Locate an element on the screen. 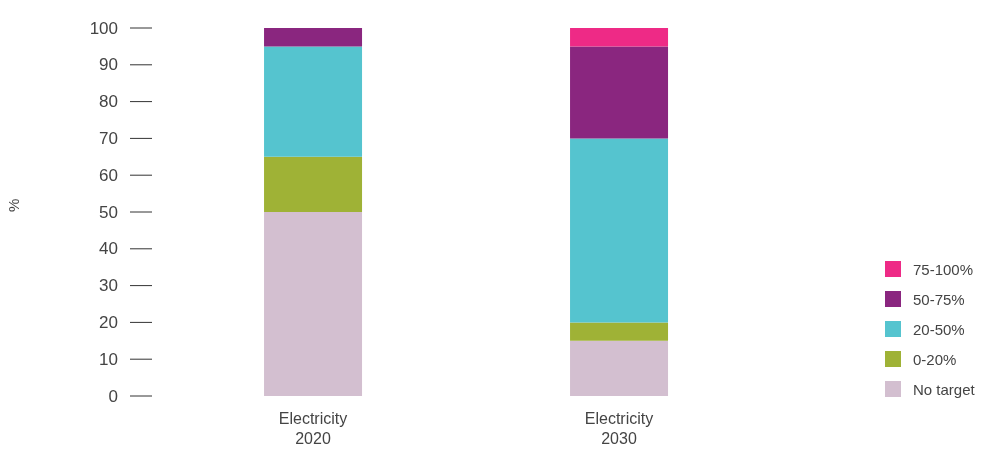 This screenshot has width=1001, height=462. legend-label: 0-20% is located at coordinates (935, 359).